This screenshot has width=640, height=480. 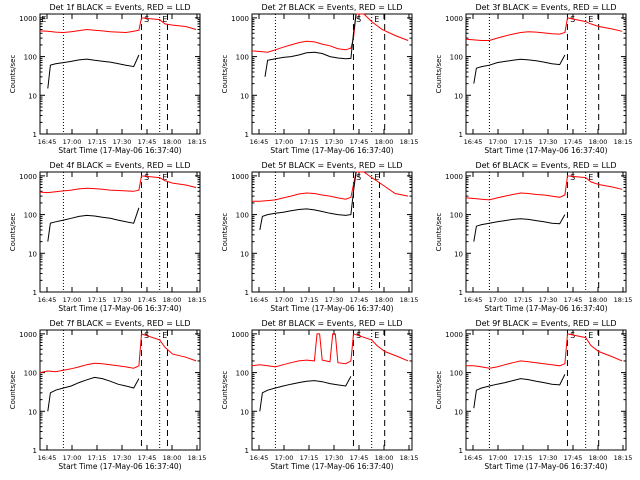 What do you see at coordinates (119, 7) in the screenshot?
I see `panel-title: Det 1f BLACK = Events, RED = LLD` at bounding box center [119, 7].